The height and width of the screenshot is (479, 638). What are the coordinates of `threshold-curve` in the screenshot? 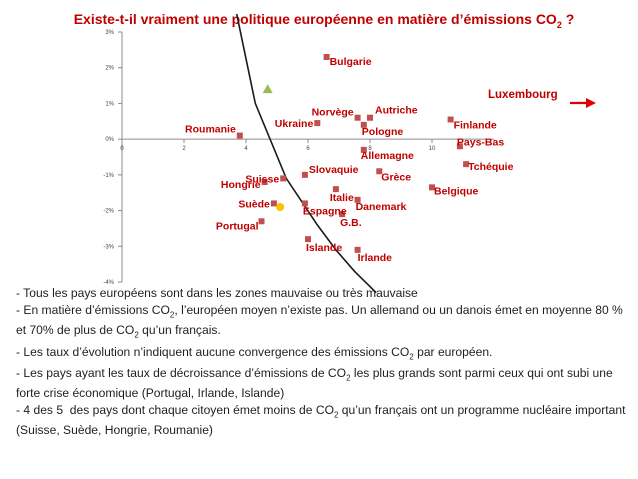 It's located at (306, 153).